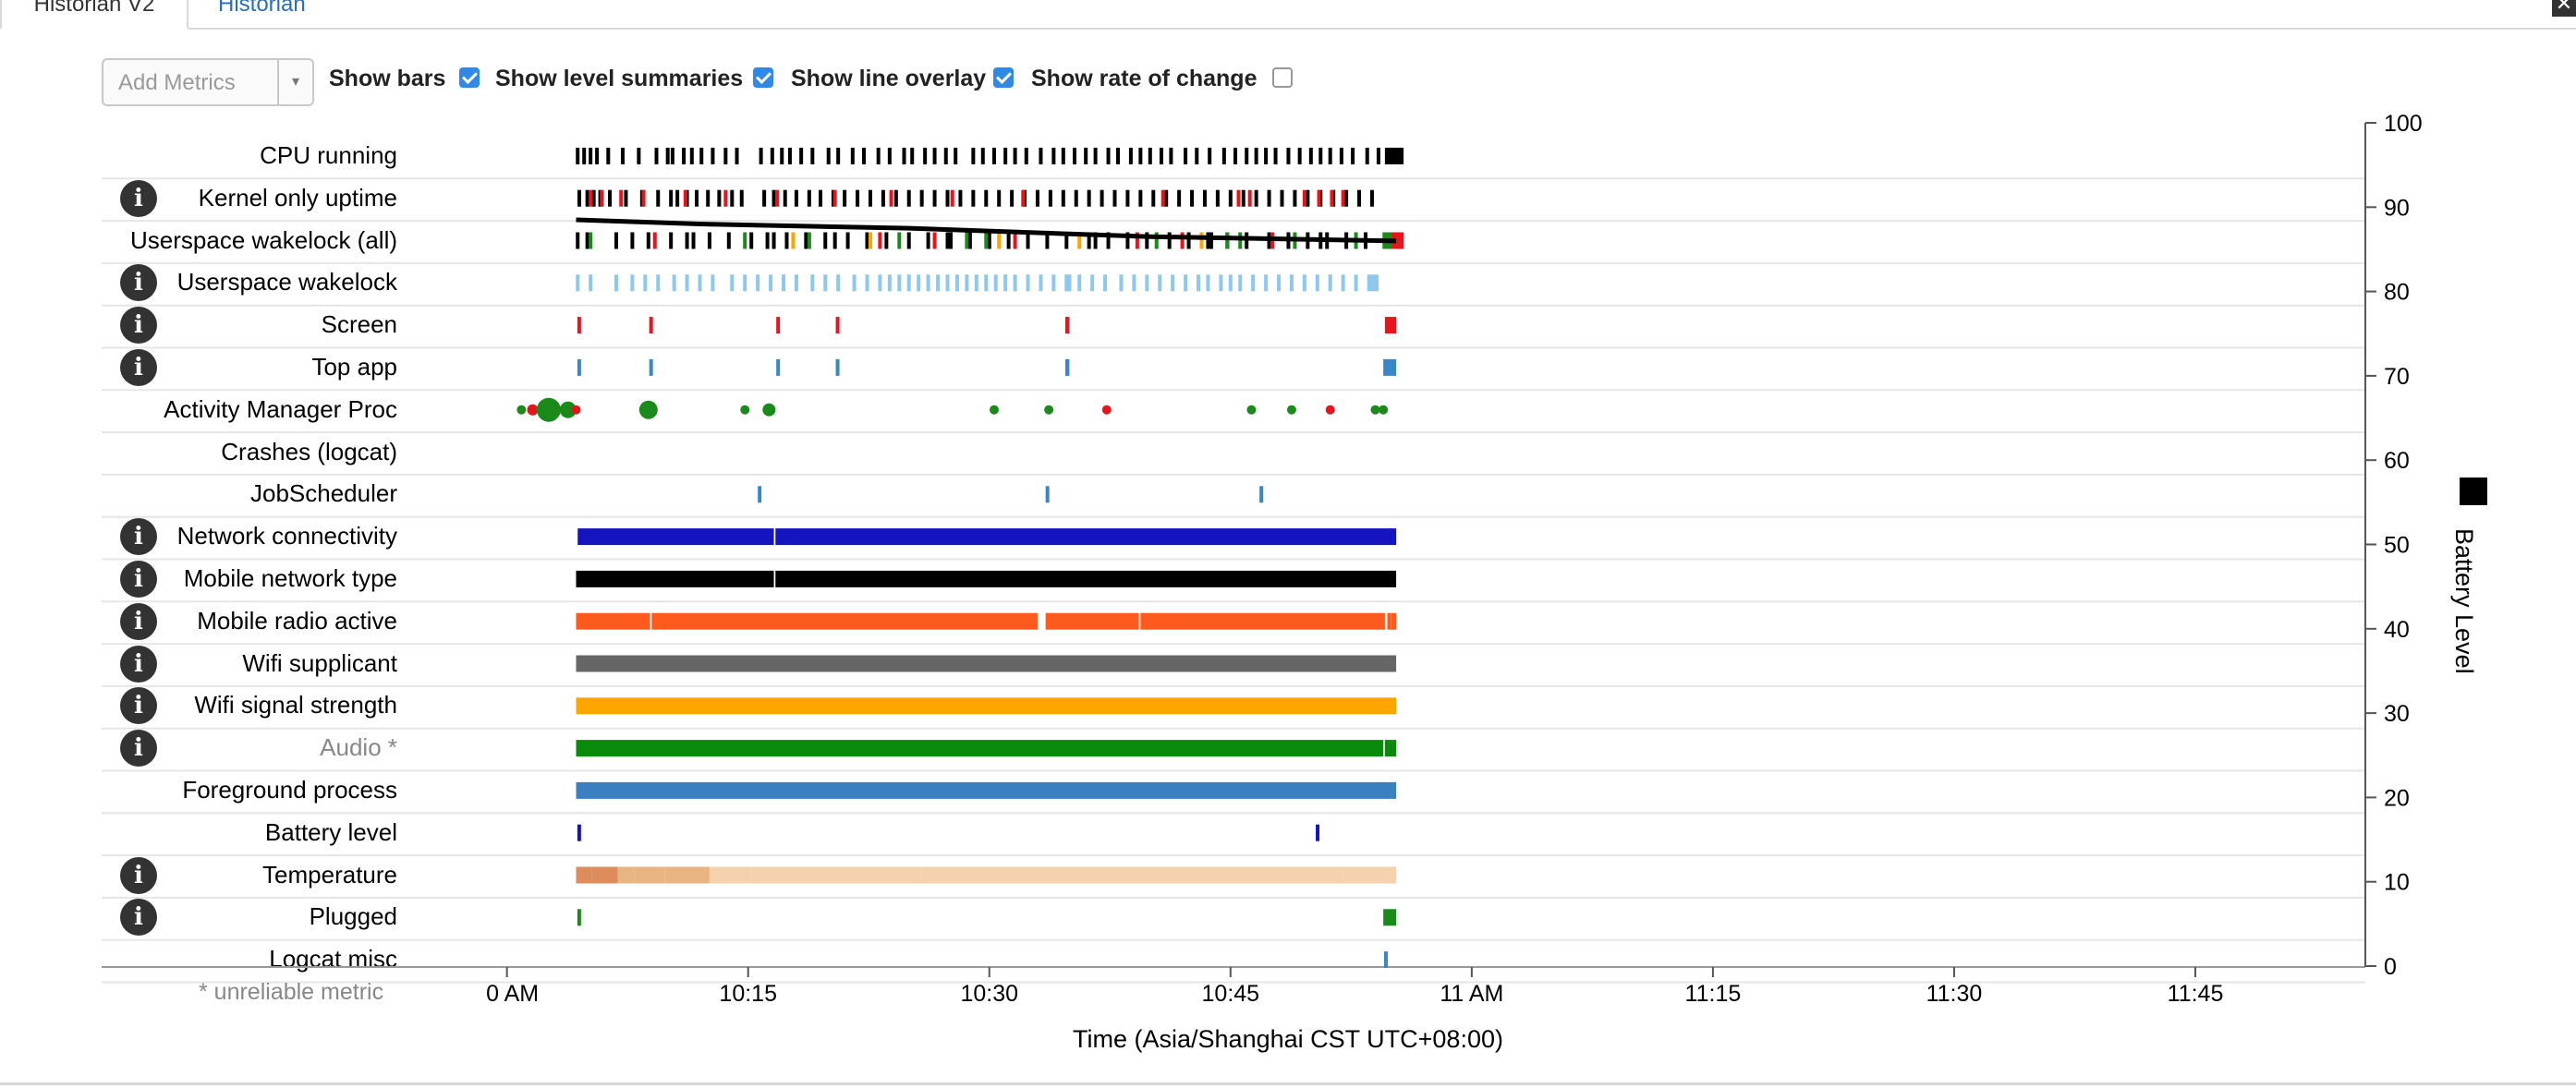 The image size is (2576, 1088). What do you see at coordinates (1282, 77) in the screenshot?
I see `show-rate-of-change-checkbox` at bounding box center [1282, 77].